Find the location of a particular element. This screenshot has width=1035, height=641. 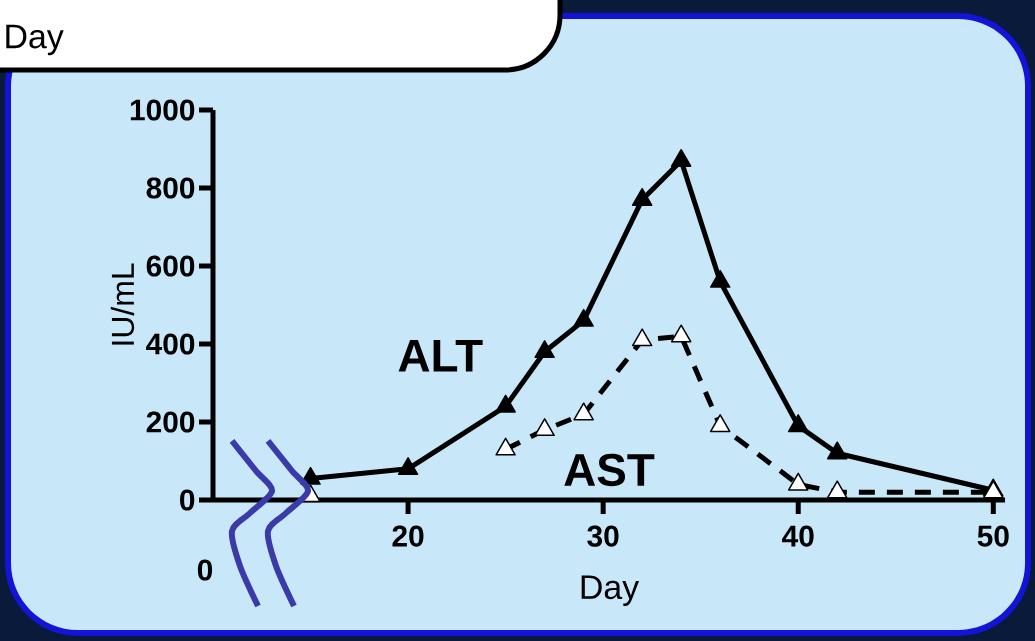

y-axis-title: IU/mL is located at coordinates (122, 304).